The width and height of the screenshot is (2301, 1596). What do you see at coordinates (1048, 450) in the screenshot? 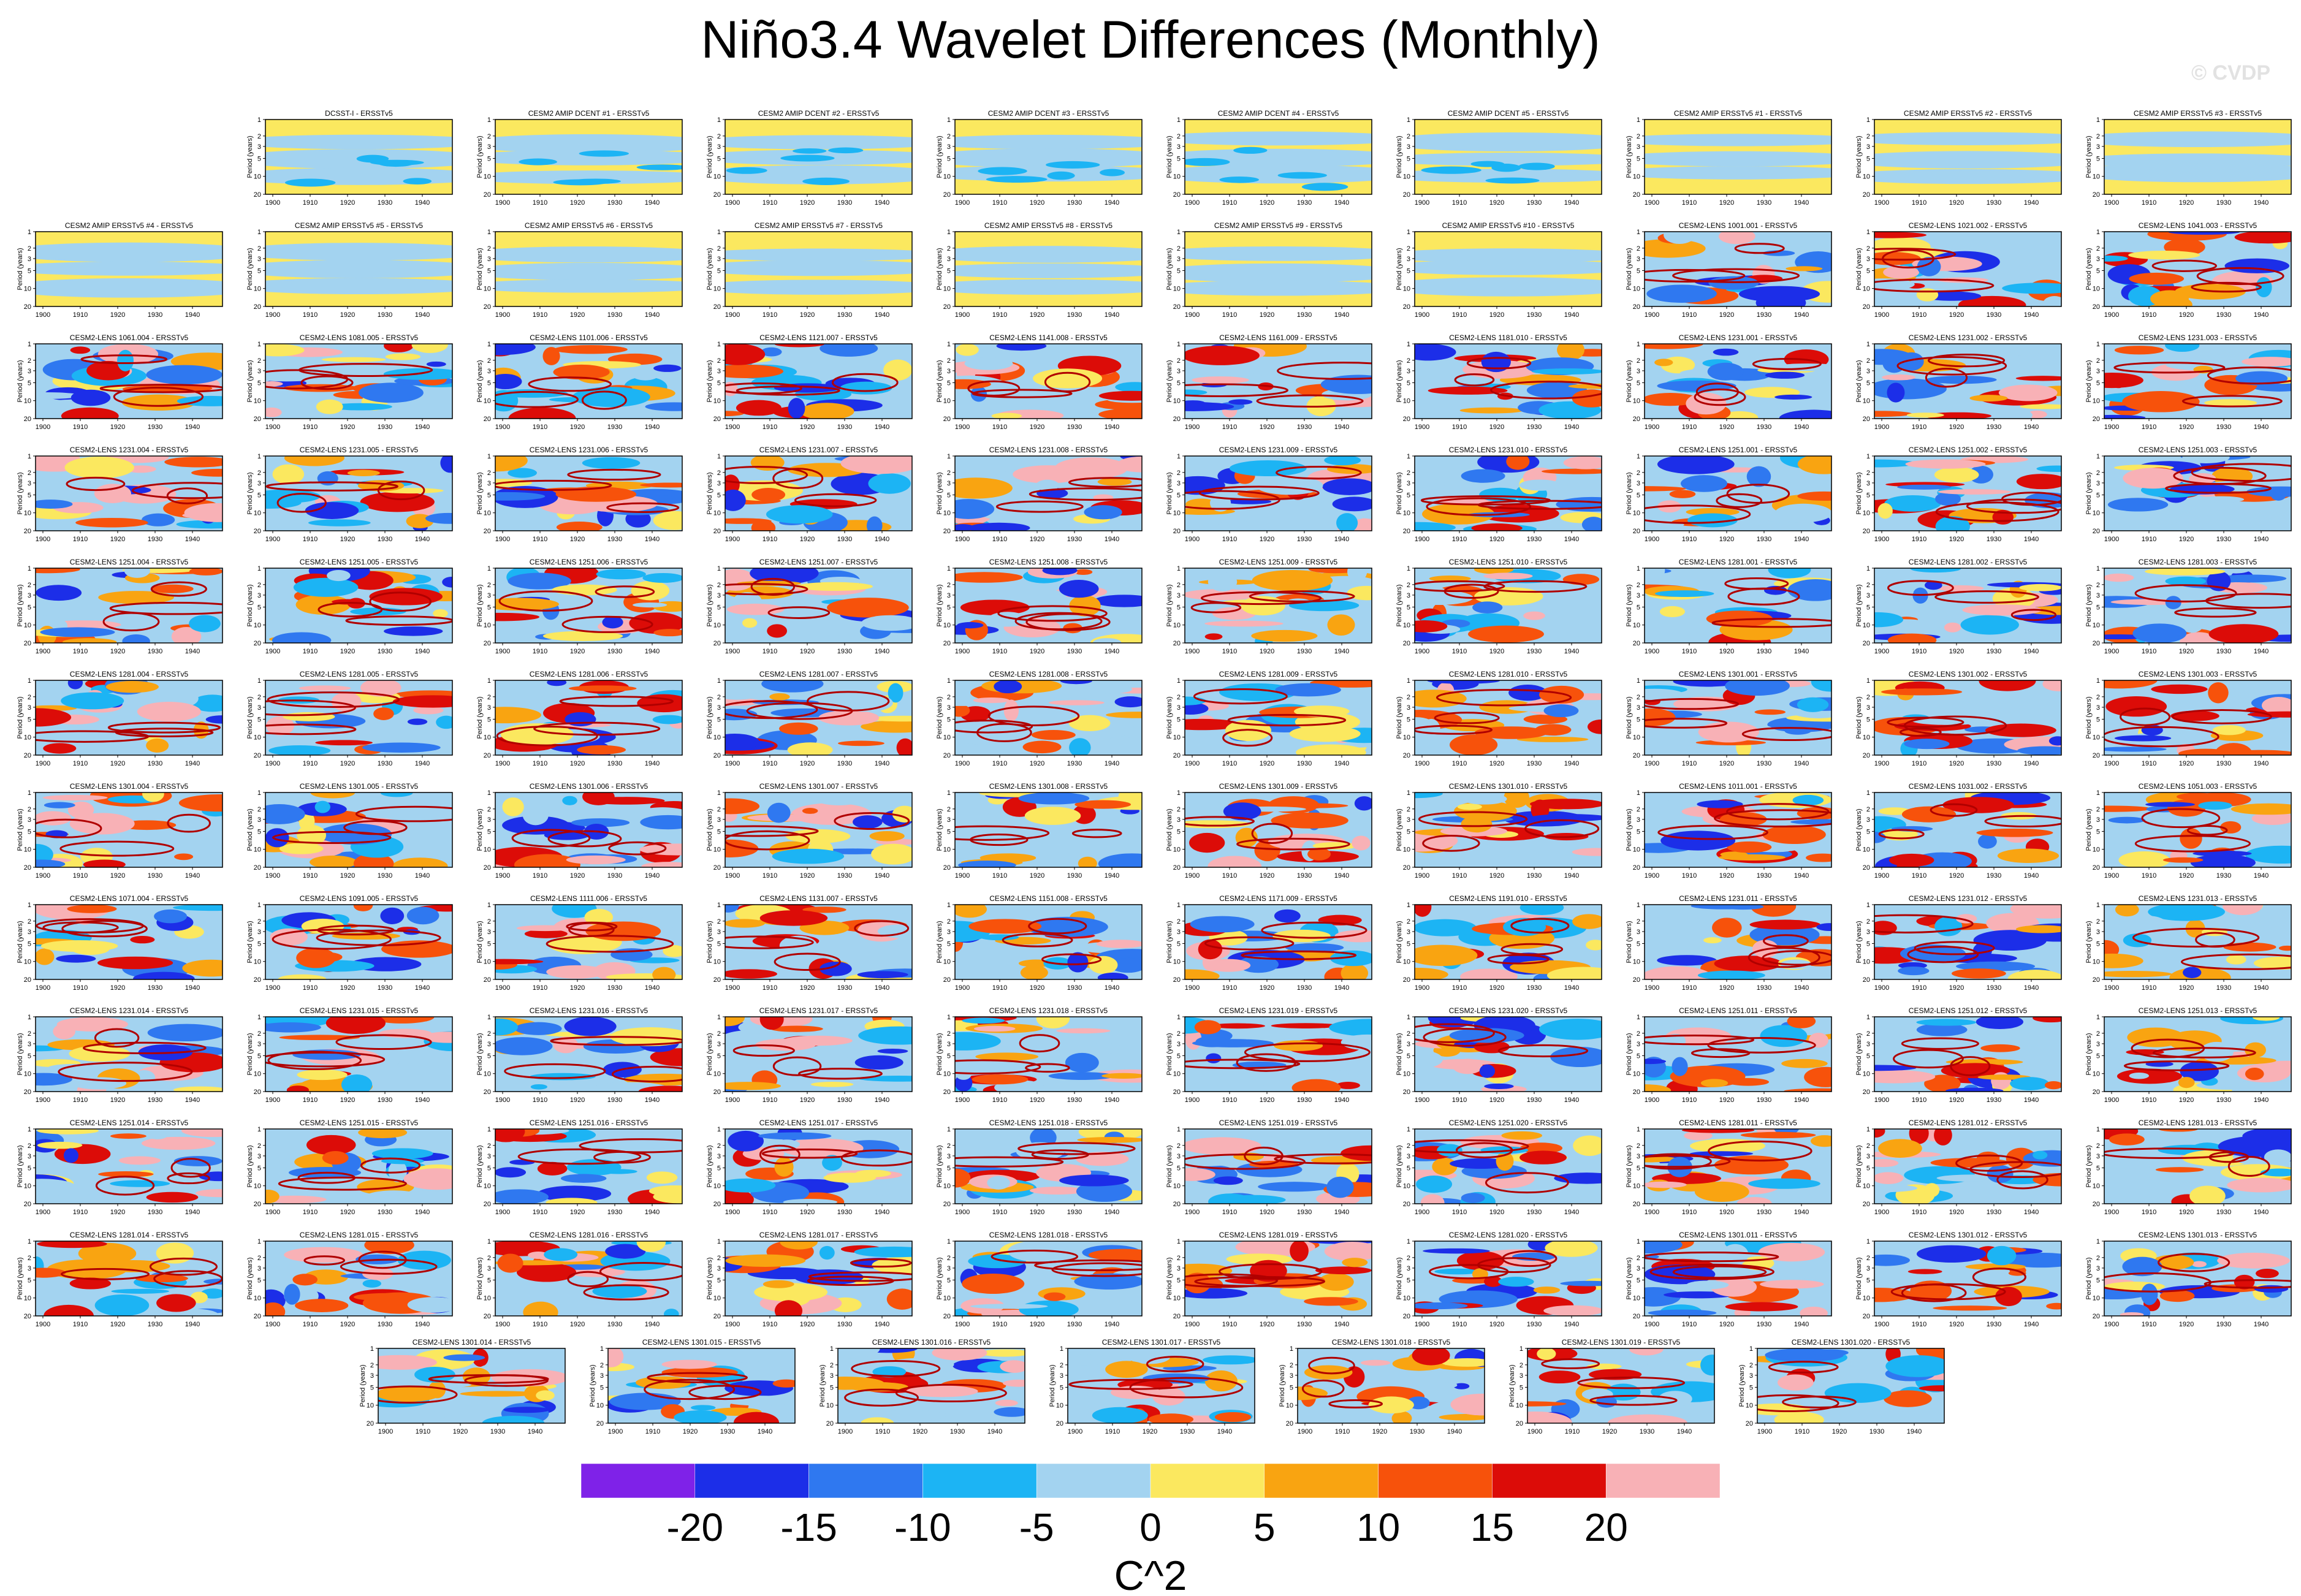
I see `panel-title: CESM2-LENS 1231.008 - ERSSTv5` at bounding box center [1048, 450].